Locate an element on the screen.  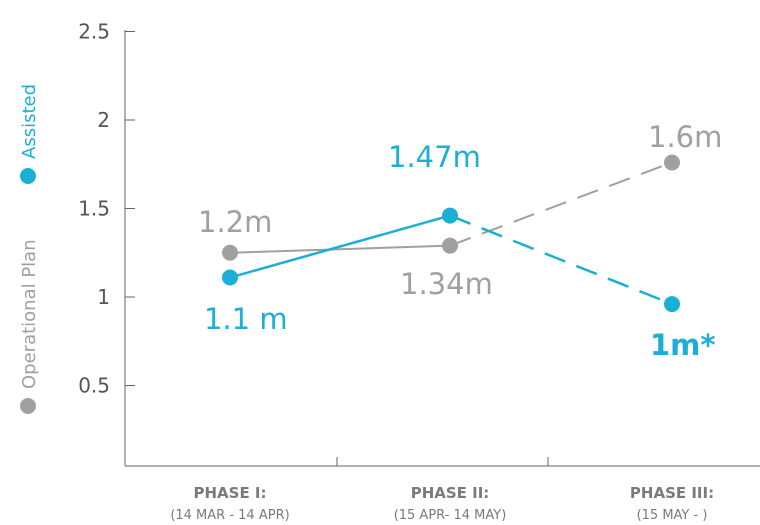
legend-label: Operational Plan is located at coordinates (29, 314).